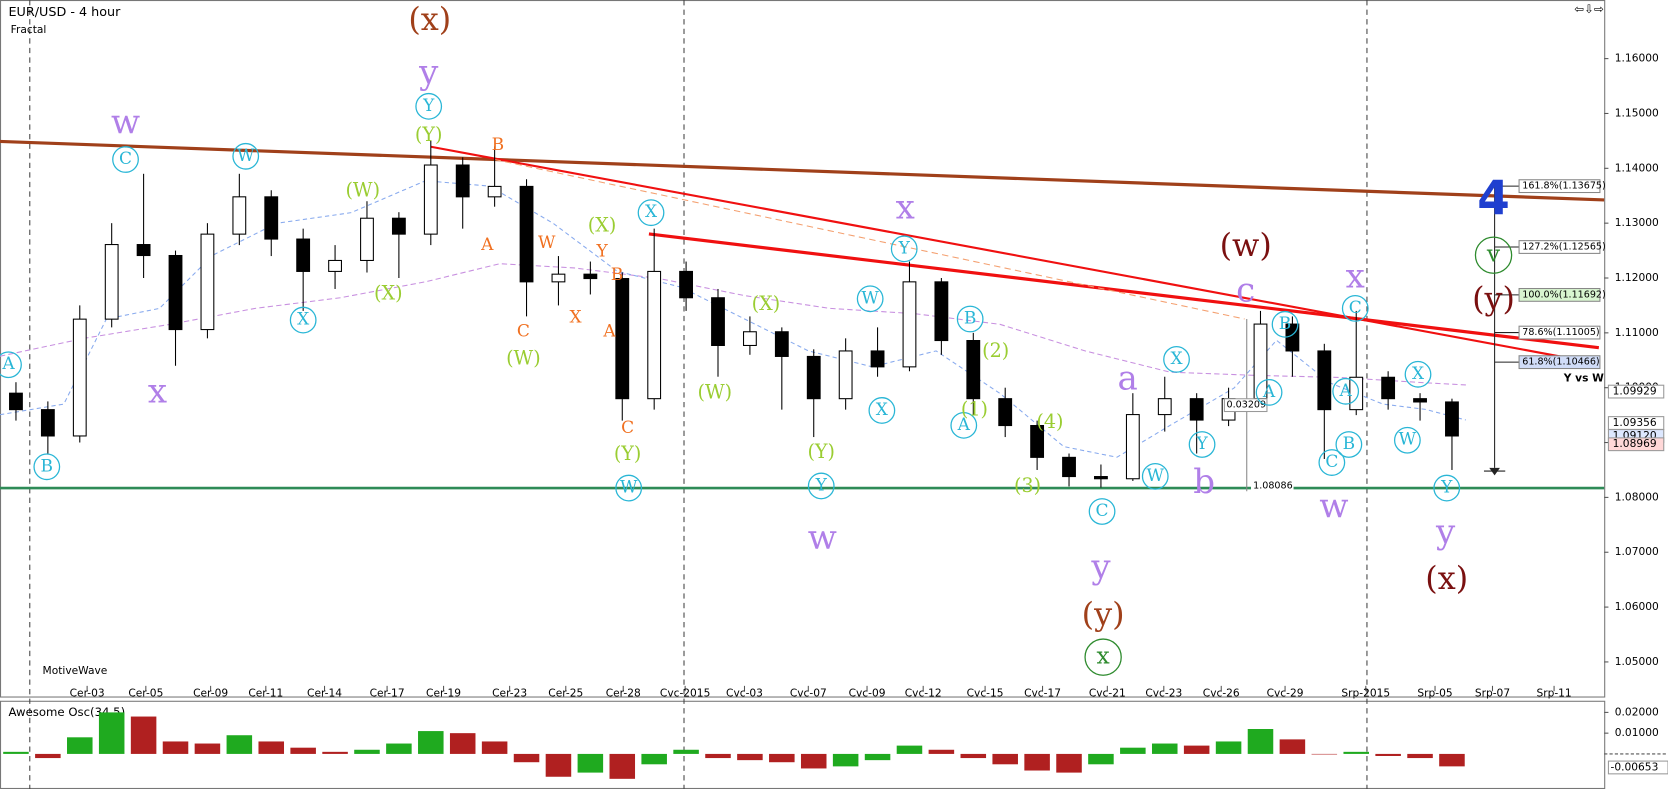 This screenshot has height=789, width=1668. Describe the element at coordinates (685, 692) in the screenshot. I see `x-tick-label: Cvc-2015` at that location.